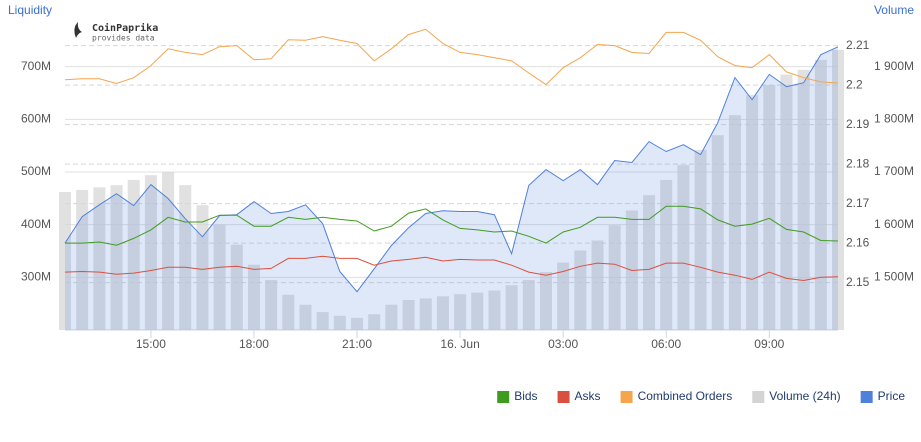 The height and width of the screenshot is (442, 921). What do you see at coordinates (858, 203) in the screenshot?
I see `y2-tick-label: 2.17` at bounding box center [858, 203].